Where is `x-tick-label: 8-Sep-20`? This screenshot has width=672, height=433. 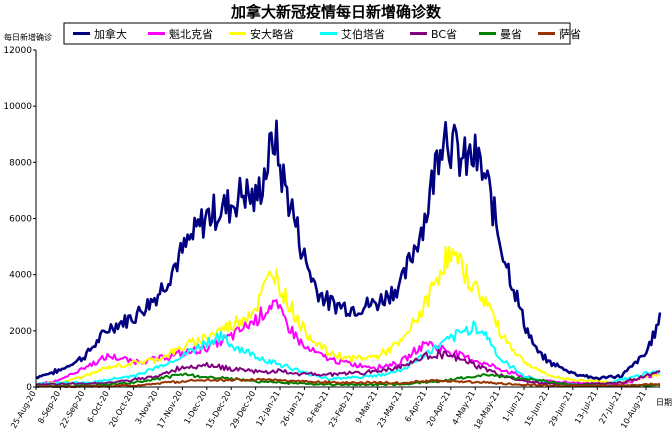 x-tick-label: 8-Sep-20 is located at coordinates (49, 407).